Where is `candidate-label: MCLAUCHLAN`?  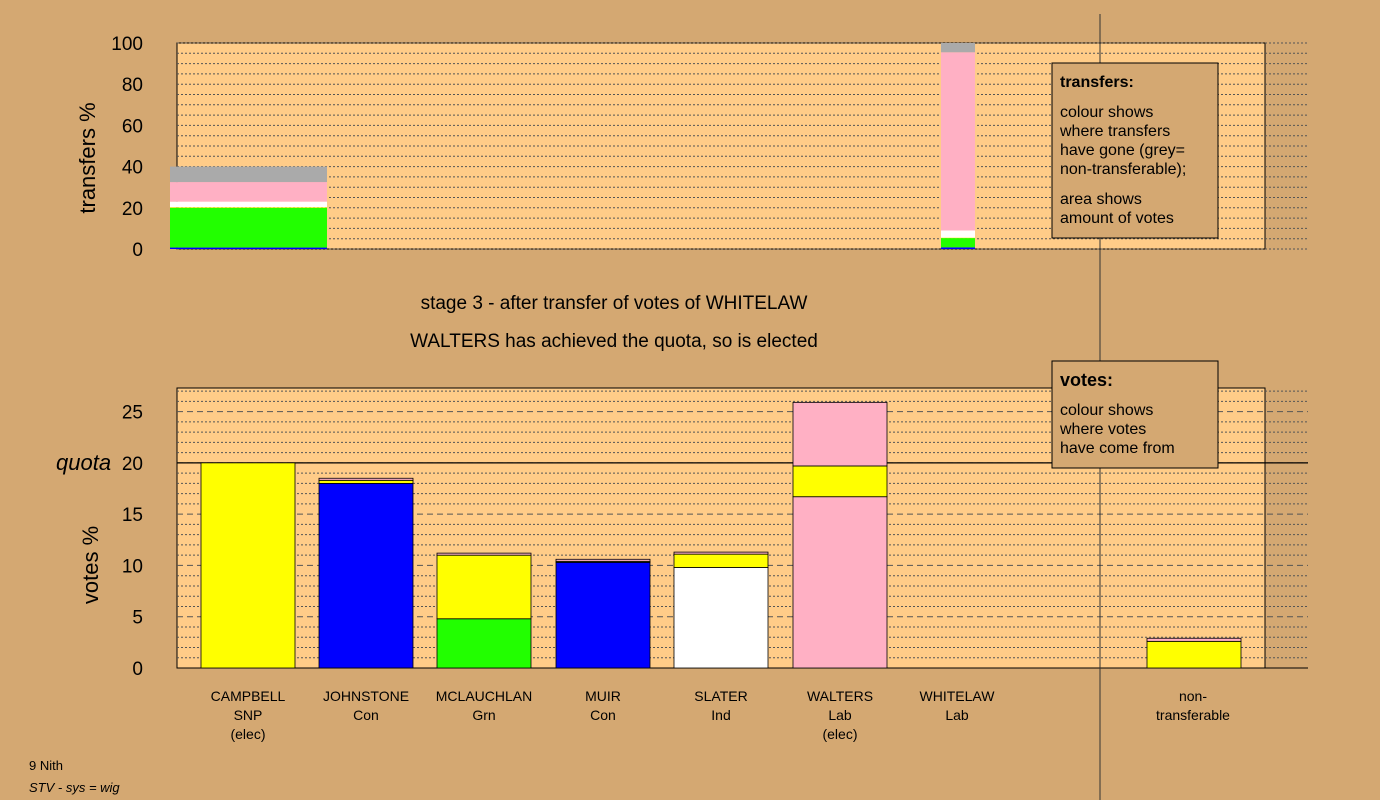
candidate-label: MCLAUCHLAN is located at coordinates (484, 696).